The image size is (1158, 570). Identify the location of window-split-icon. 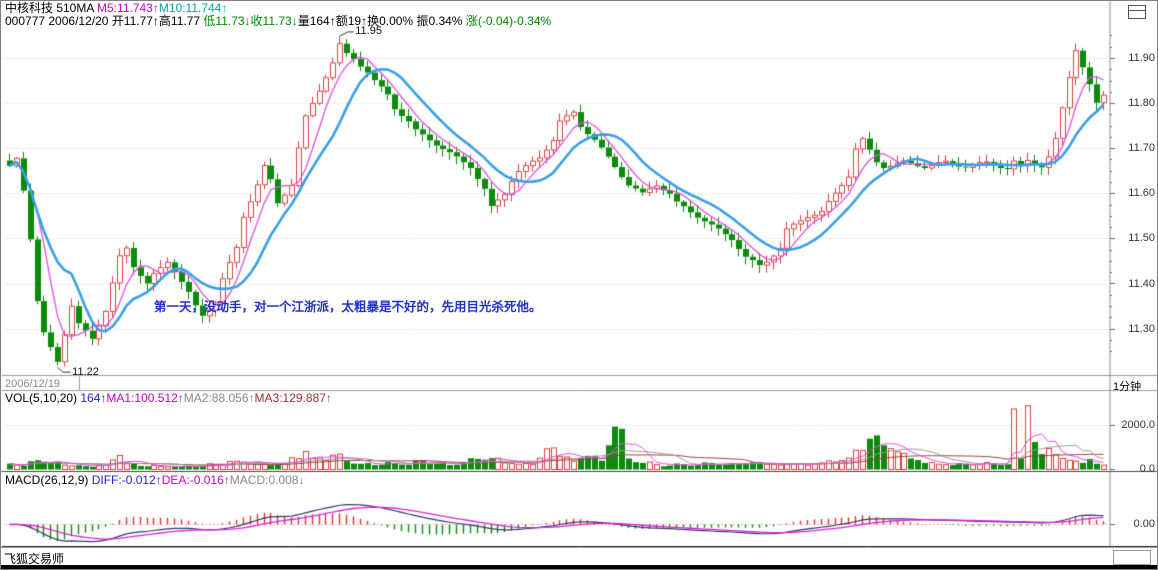
(1137, 12).